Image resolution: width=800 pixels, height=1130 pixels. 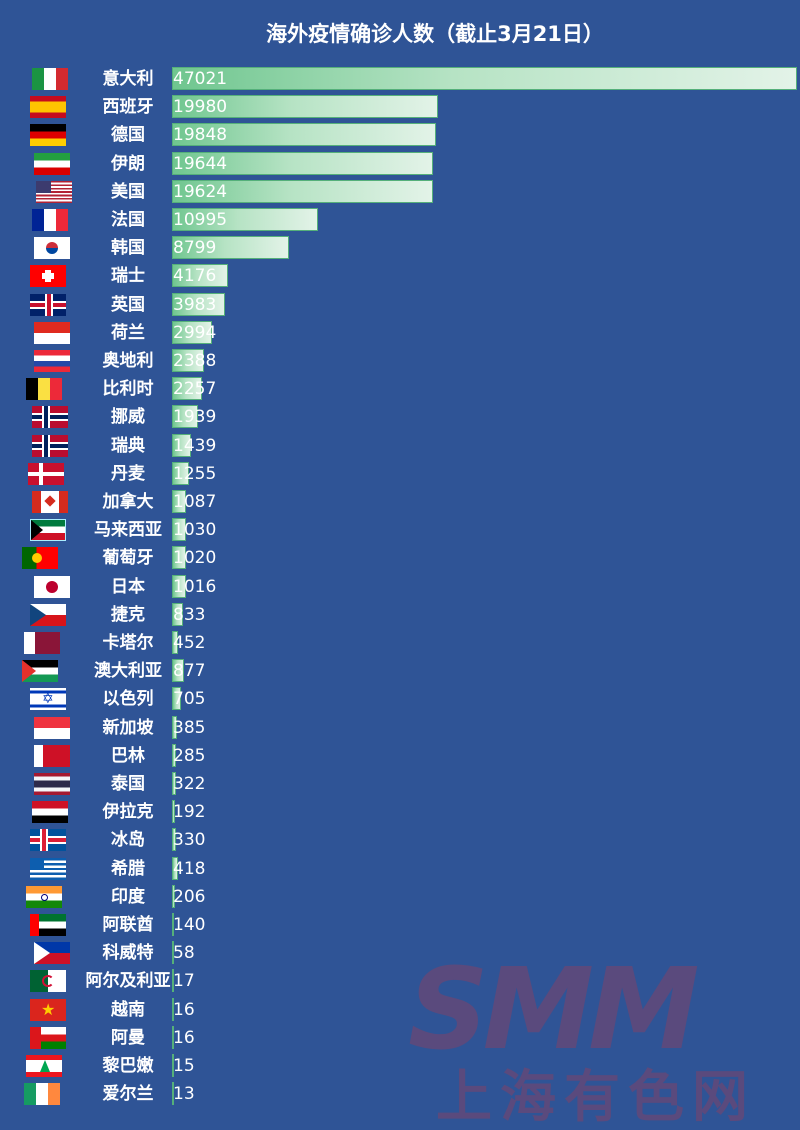 What do you see at coordinates (189, 643) in the screenshot?
I see `value-label: 452` at bounding box center [189, 643].